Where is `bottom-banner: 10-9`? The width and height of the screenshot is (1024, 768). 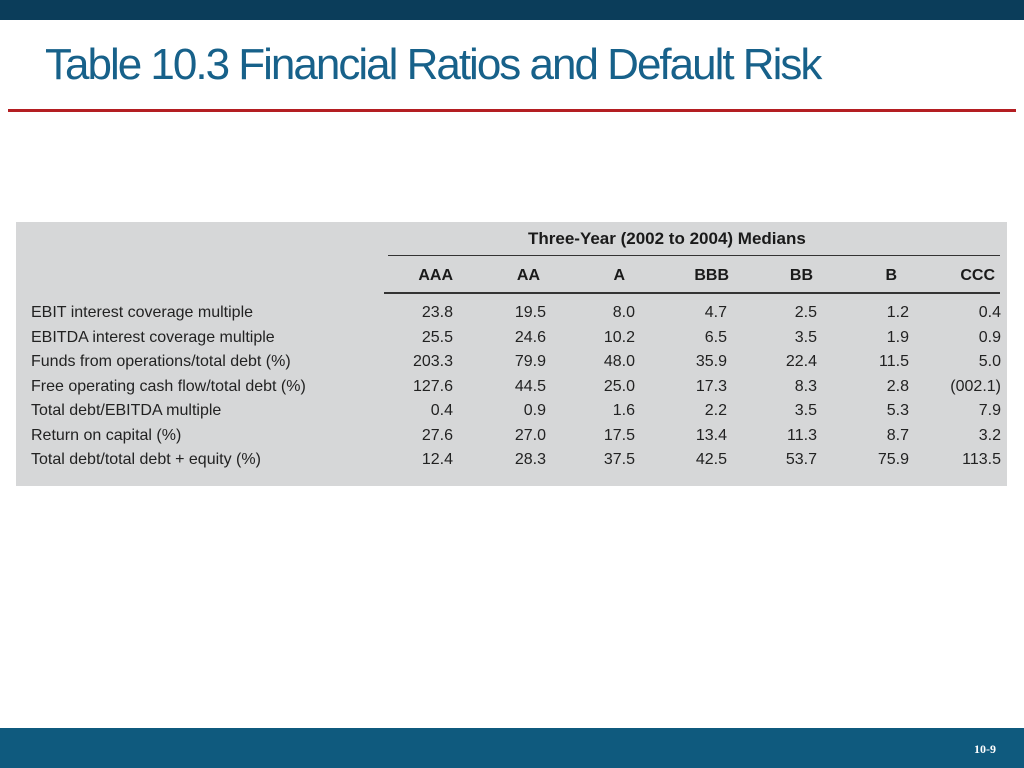
bottom-banner: 10-9 is located at coordinates (512, 748).